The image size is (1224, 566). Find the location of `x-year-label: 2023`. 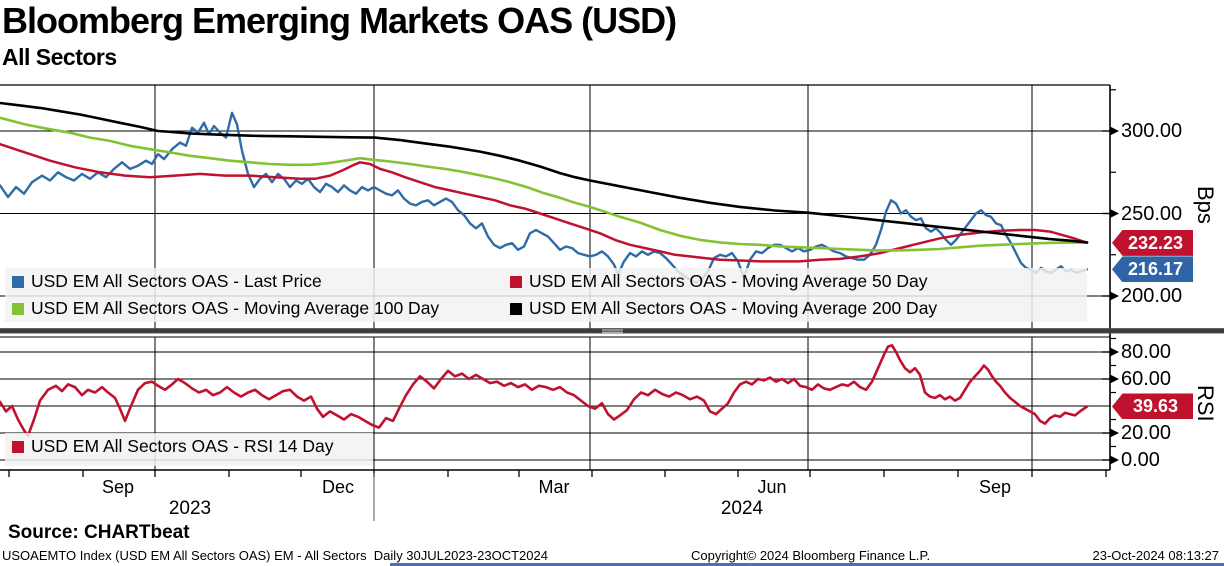

x-year-label: 2023 is located at coordinates (190, 508).